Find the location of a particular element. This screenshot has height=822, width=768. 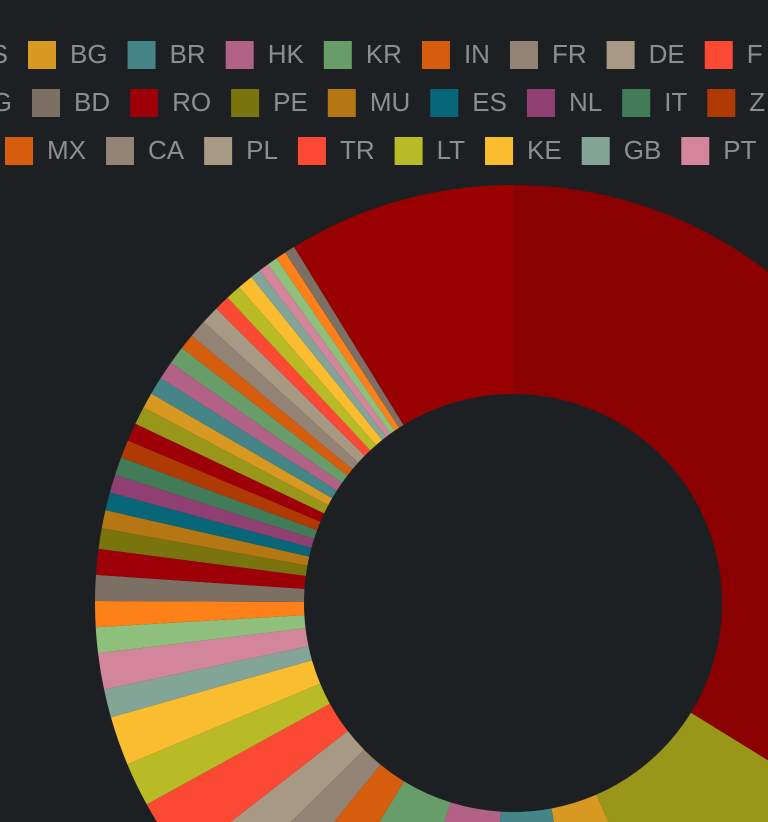

legend-label: S is located at coordinates (4, 54).